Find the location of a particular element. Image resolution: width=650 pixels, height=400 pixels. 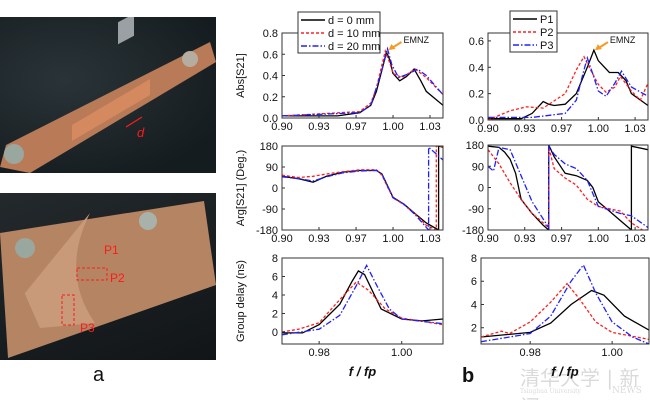

waveguide-illustration is located at coordinates (108, 95).